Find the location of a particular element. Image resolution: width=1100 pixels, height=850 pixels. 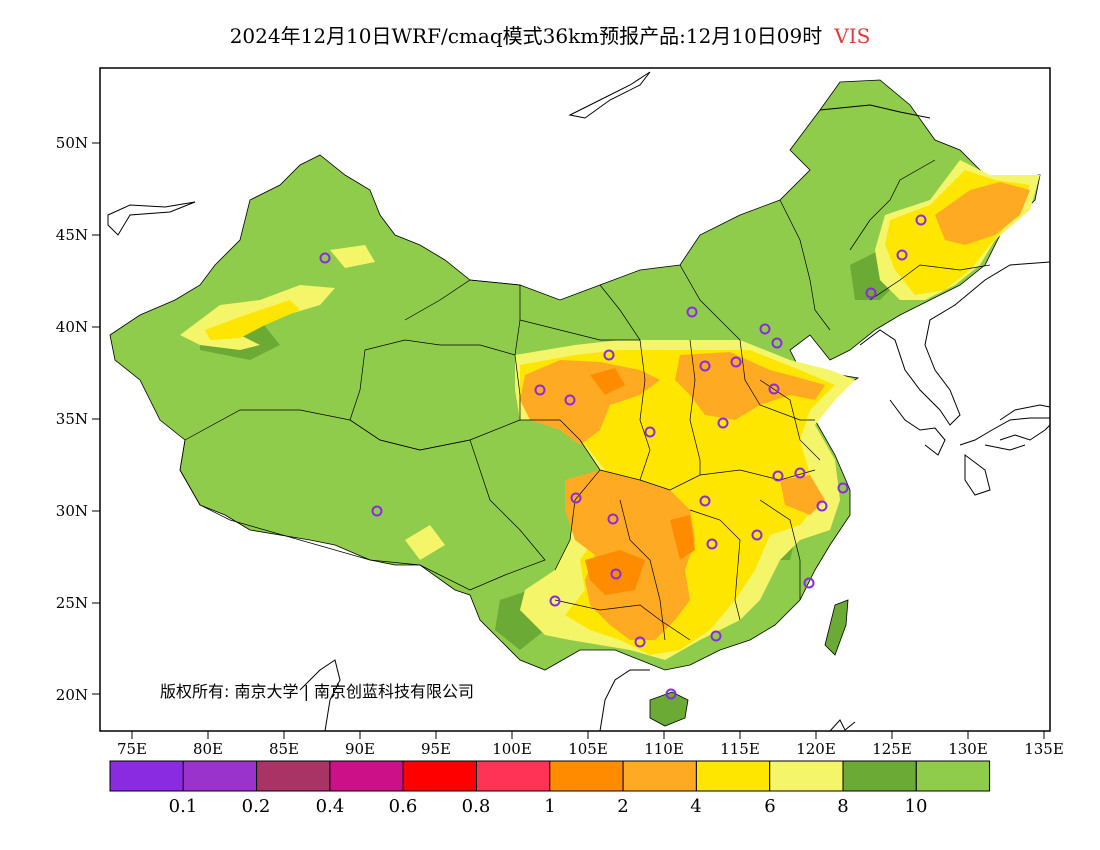

lon-label: 100E is located at coordinates (512, 749).